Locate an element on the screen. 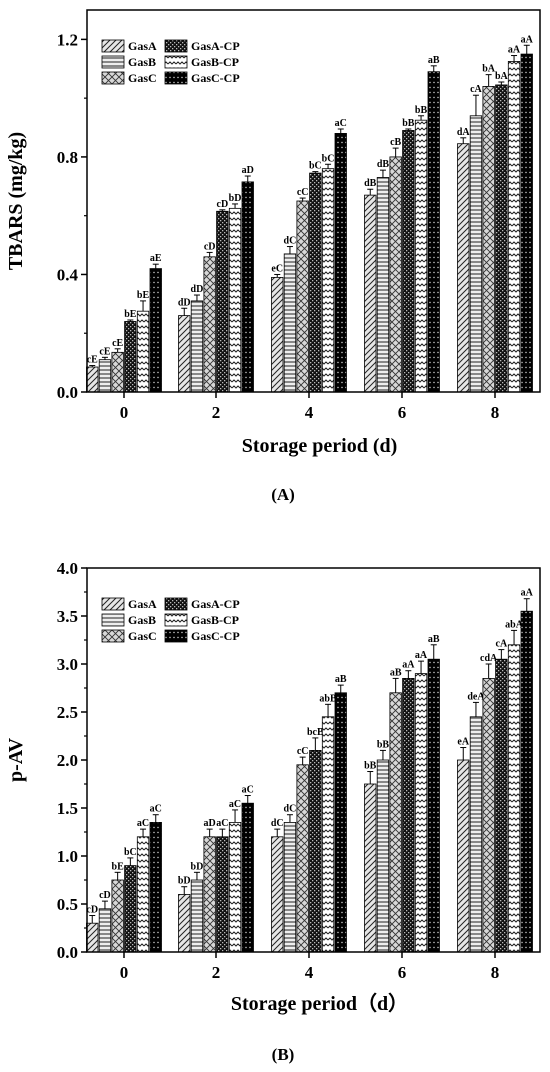 The height and width of the screenshot is (1072, 550). y-tick-label: 0.8 is located at coordinates (67, 157).